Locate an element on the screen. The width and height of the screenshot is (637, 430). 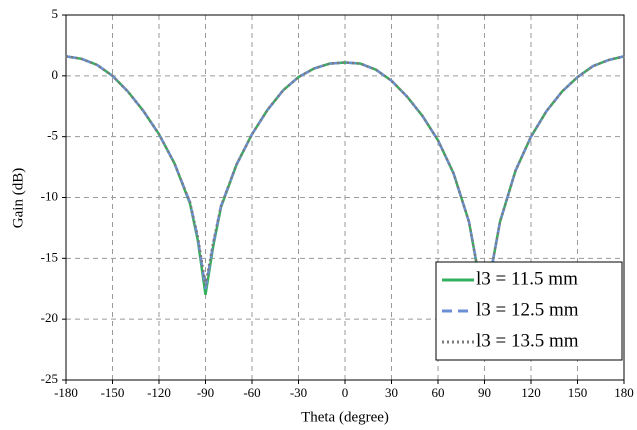
x-tick-label: 90 is located at coordinates (484, 392).